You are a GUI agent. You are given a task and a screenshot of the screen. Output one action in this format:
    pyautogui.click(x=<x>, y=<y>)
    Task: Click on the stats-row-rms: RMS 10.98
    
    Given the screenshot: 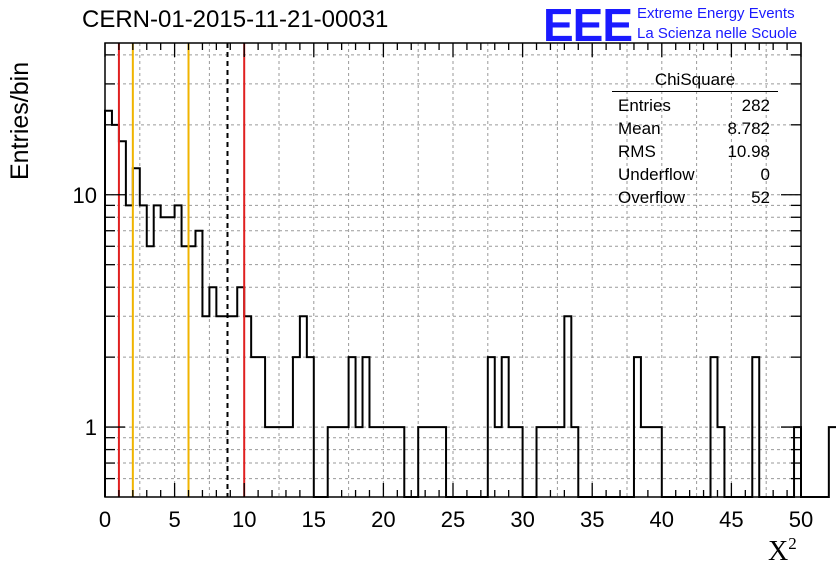 What is the action you would take?
    pyautogui.click(x=695, y=151)
    